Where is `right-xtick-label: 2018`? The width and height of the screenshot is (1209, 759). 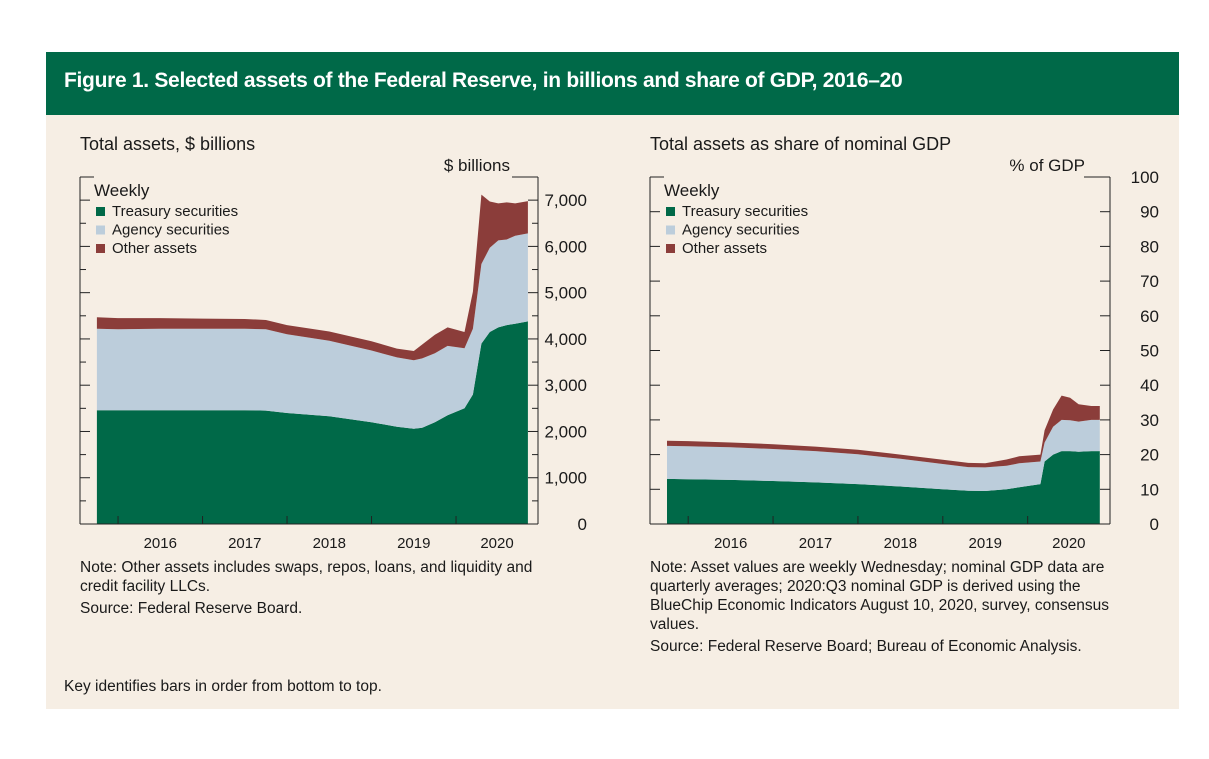
right-xtick-label: 2018 is located at coordinates (900, 543).